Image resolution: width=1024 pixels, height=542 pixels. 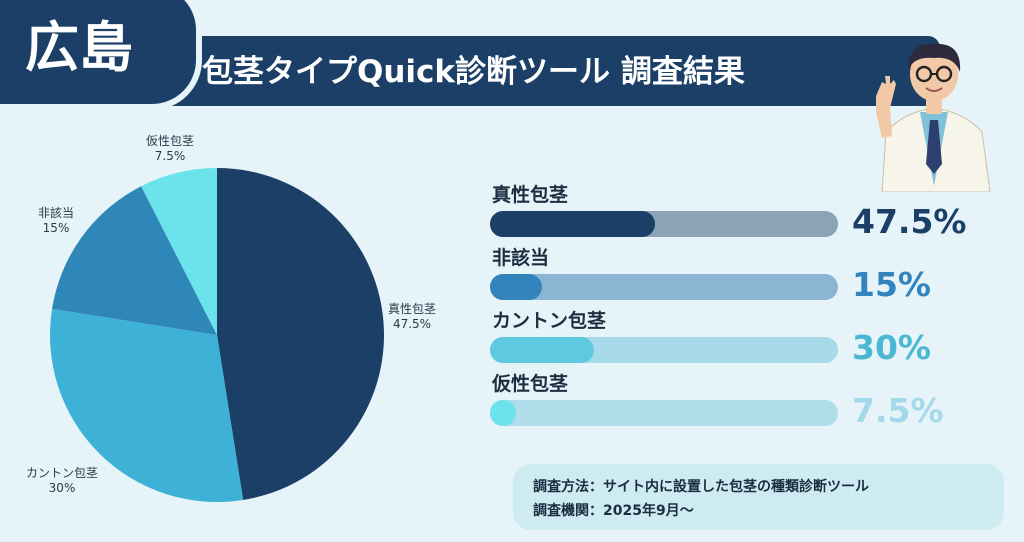 I want to click on pie-label-shinsei: 真性包茎 47.5%, so click(x=412, y=317).